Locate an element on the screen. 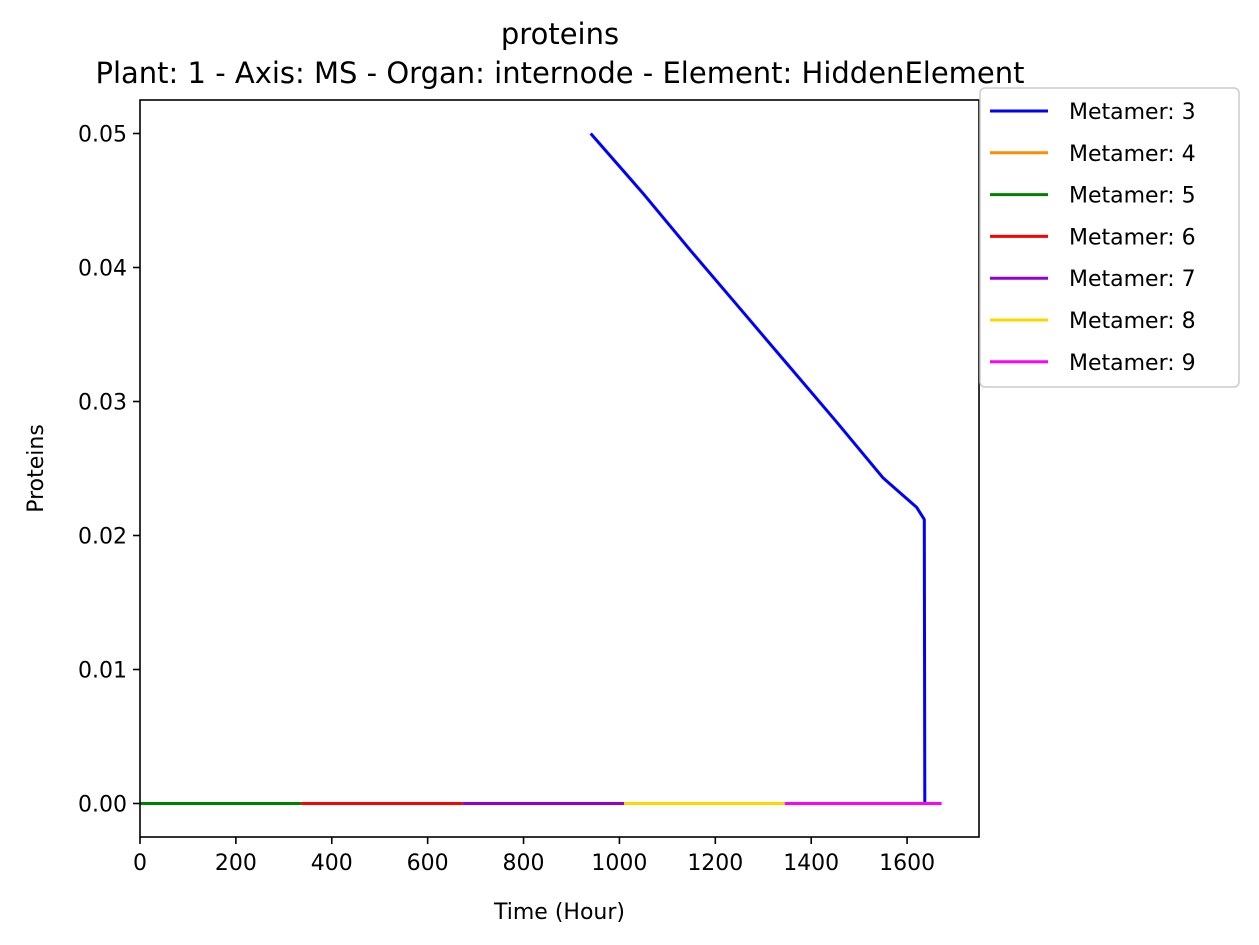 Image resolution: width=1259 pixels, height=945 pixels. legend-frame is located at coordinates (1109, 237).